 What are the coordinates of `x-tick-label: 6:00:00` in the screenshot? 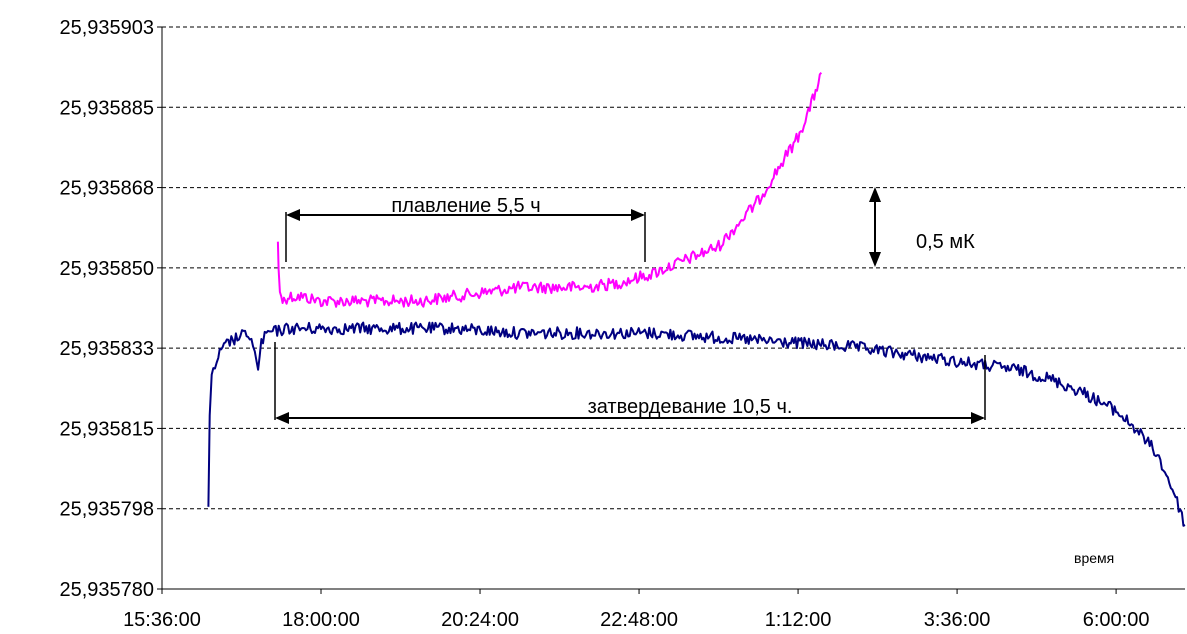 It's located at (1116, 620).